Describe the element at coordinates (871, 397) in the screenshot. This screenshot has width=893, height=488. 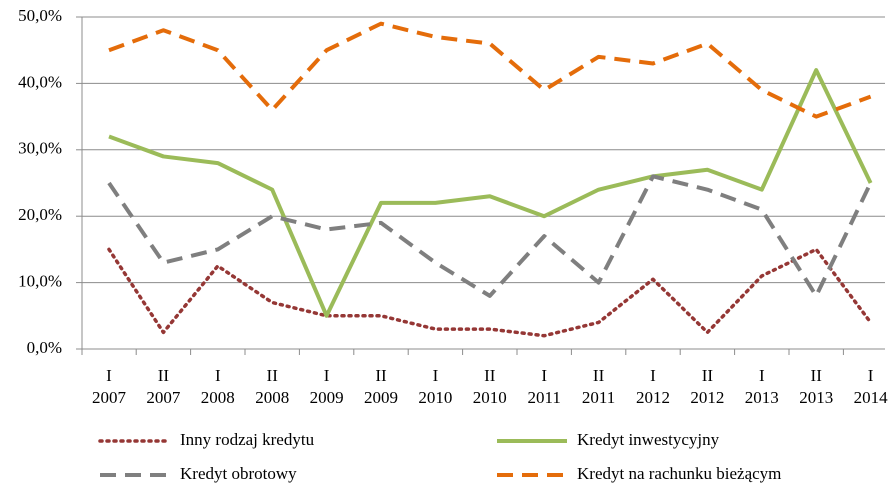
I see `x-tick-label: 2014` at that location.